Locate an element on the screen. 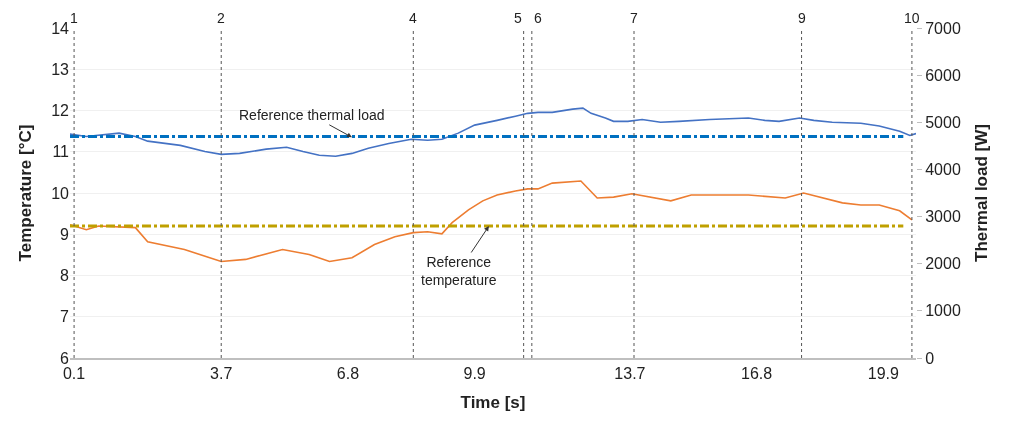 The height and width of the screenshot is (430, 1021). y-tick-label: 8 is located at coordinates (65, 276).